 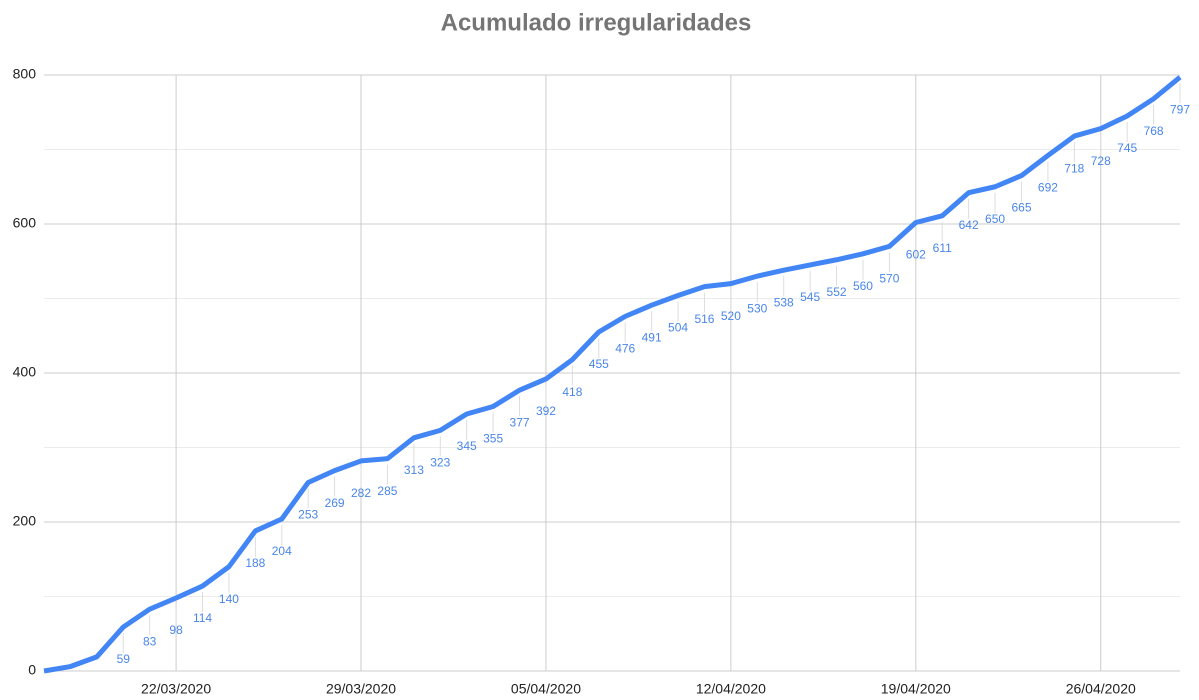 What do you see at coordinates (335, 503) in the screenshot?
I see `data-label: 269` at bounding box center [335, 503].